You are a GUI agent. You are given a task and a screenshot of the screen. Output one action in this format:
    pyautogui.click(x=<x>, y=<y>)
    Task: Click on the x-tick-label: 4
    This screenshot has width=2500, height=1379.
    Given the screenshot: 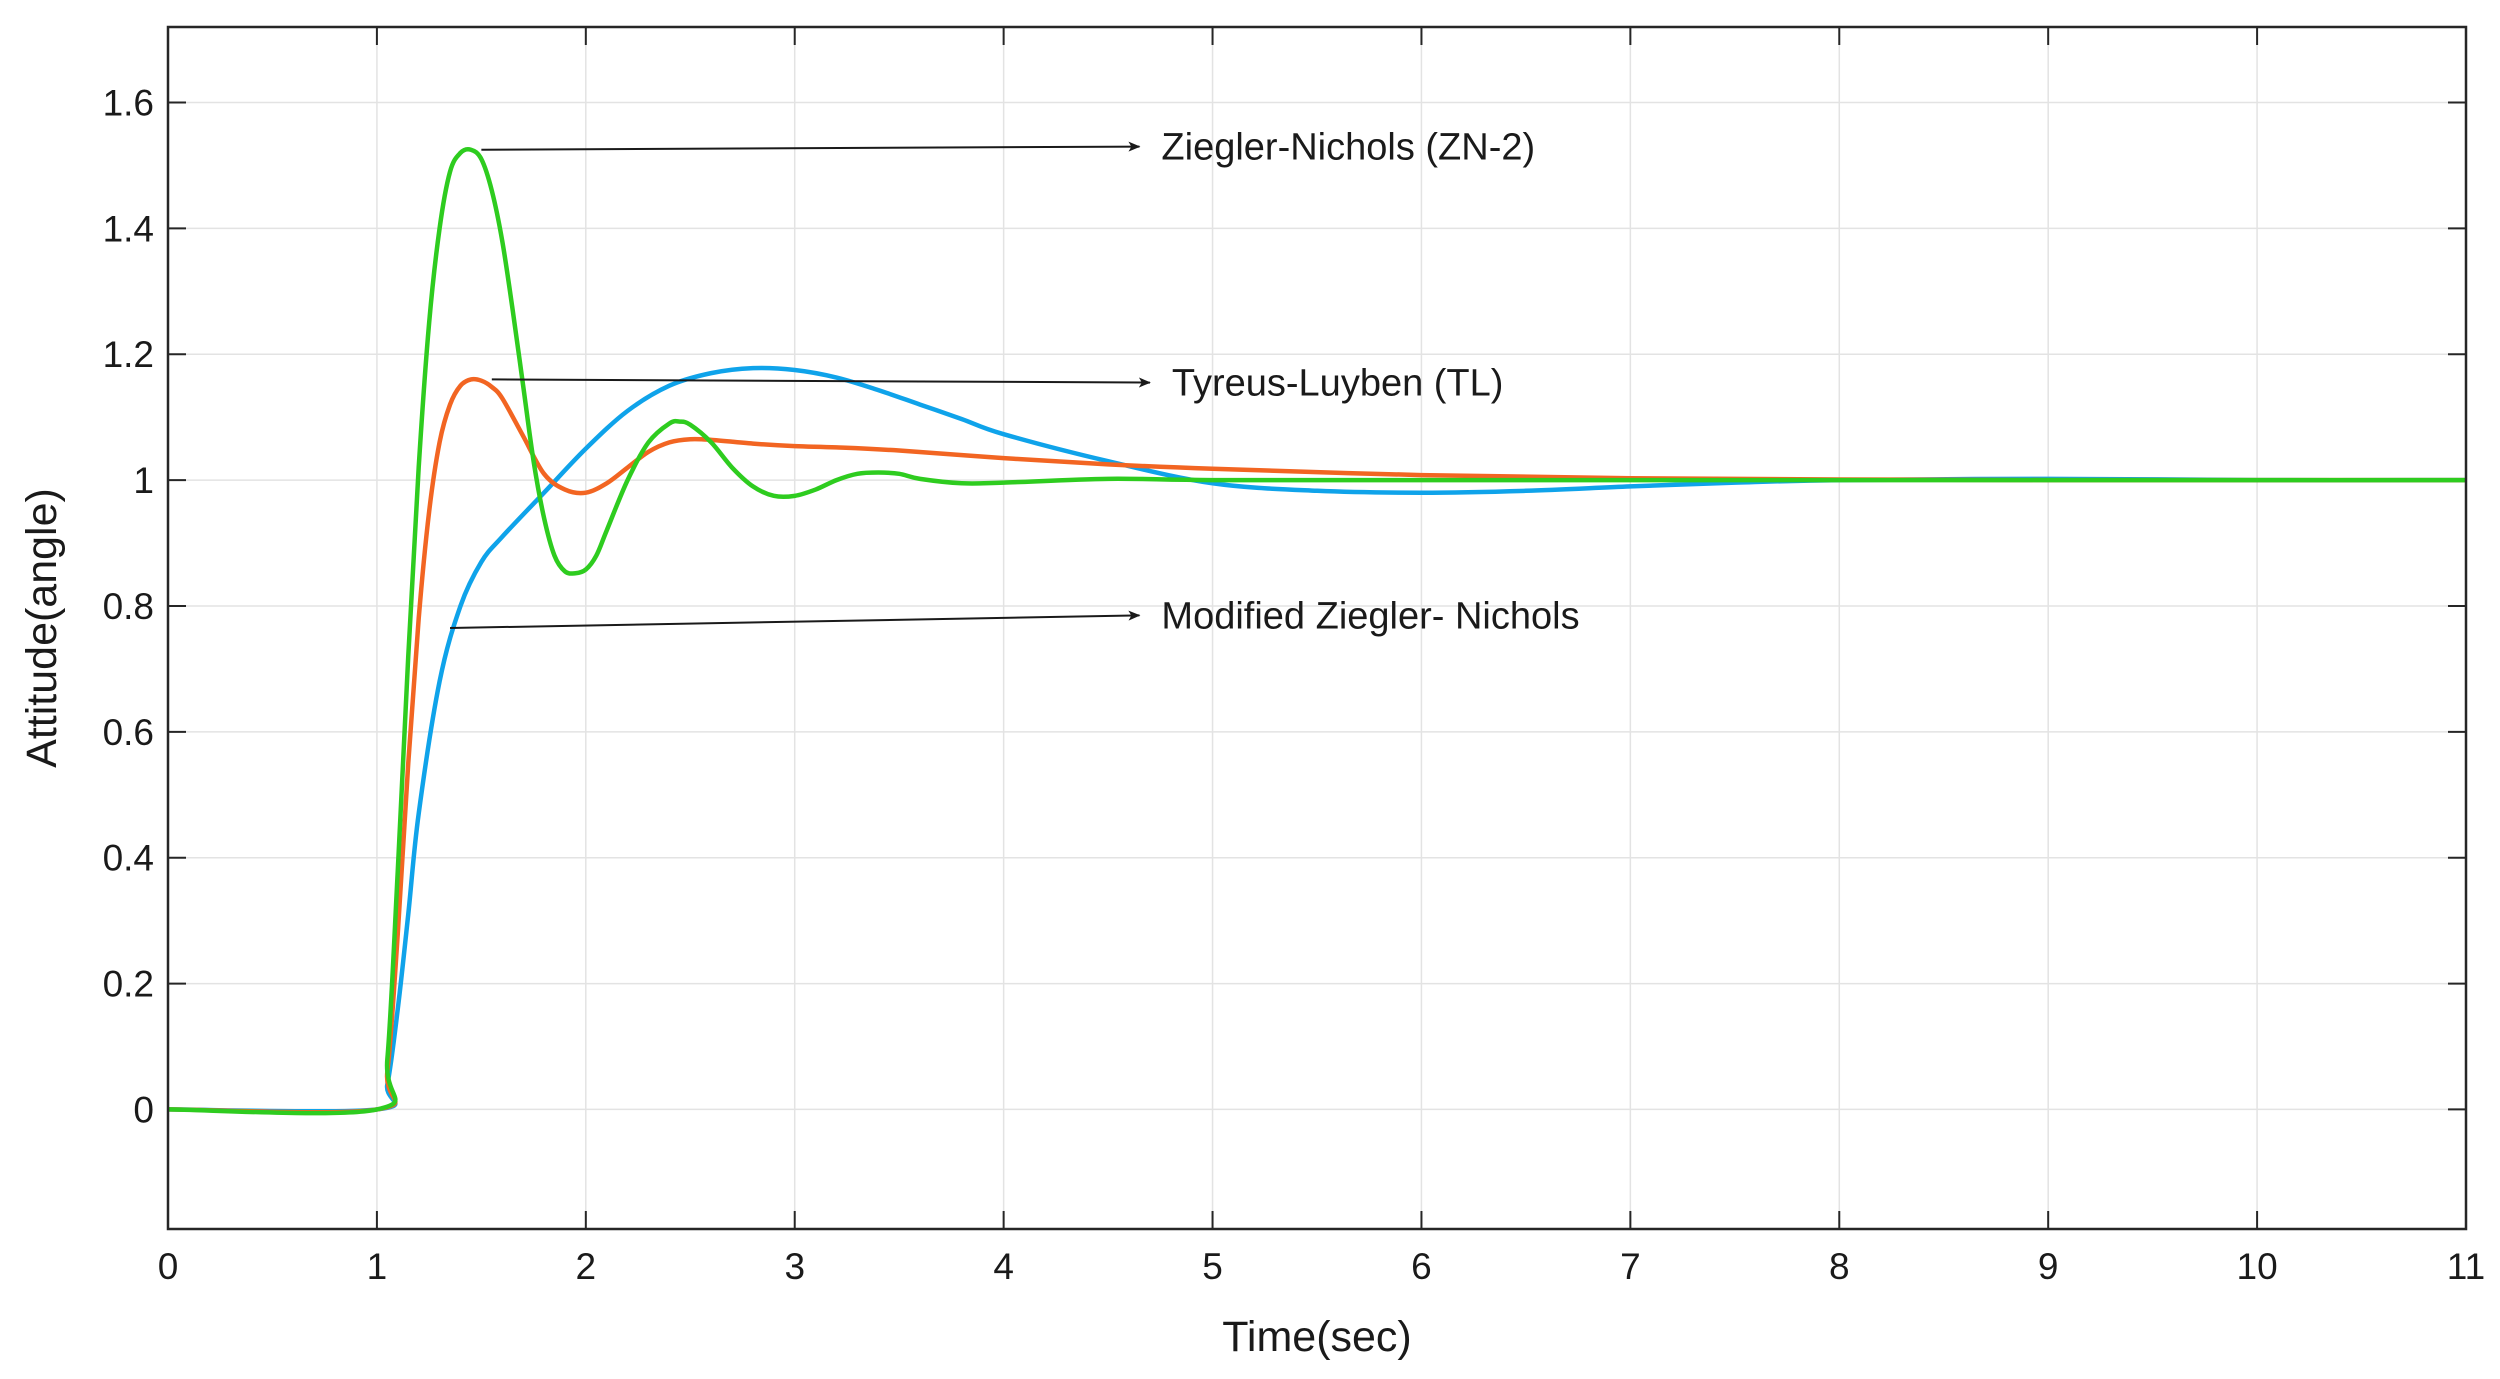 What is the action you would take?
    pyautogui.click(x=1003, y=1266)
    